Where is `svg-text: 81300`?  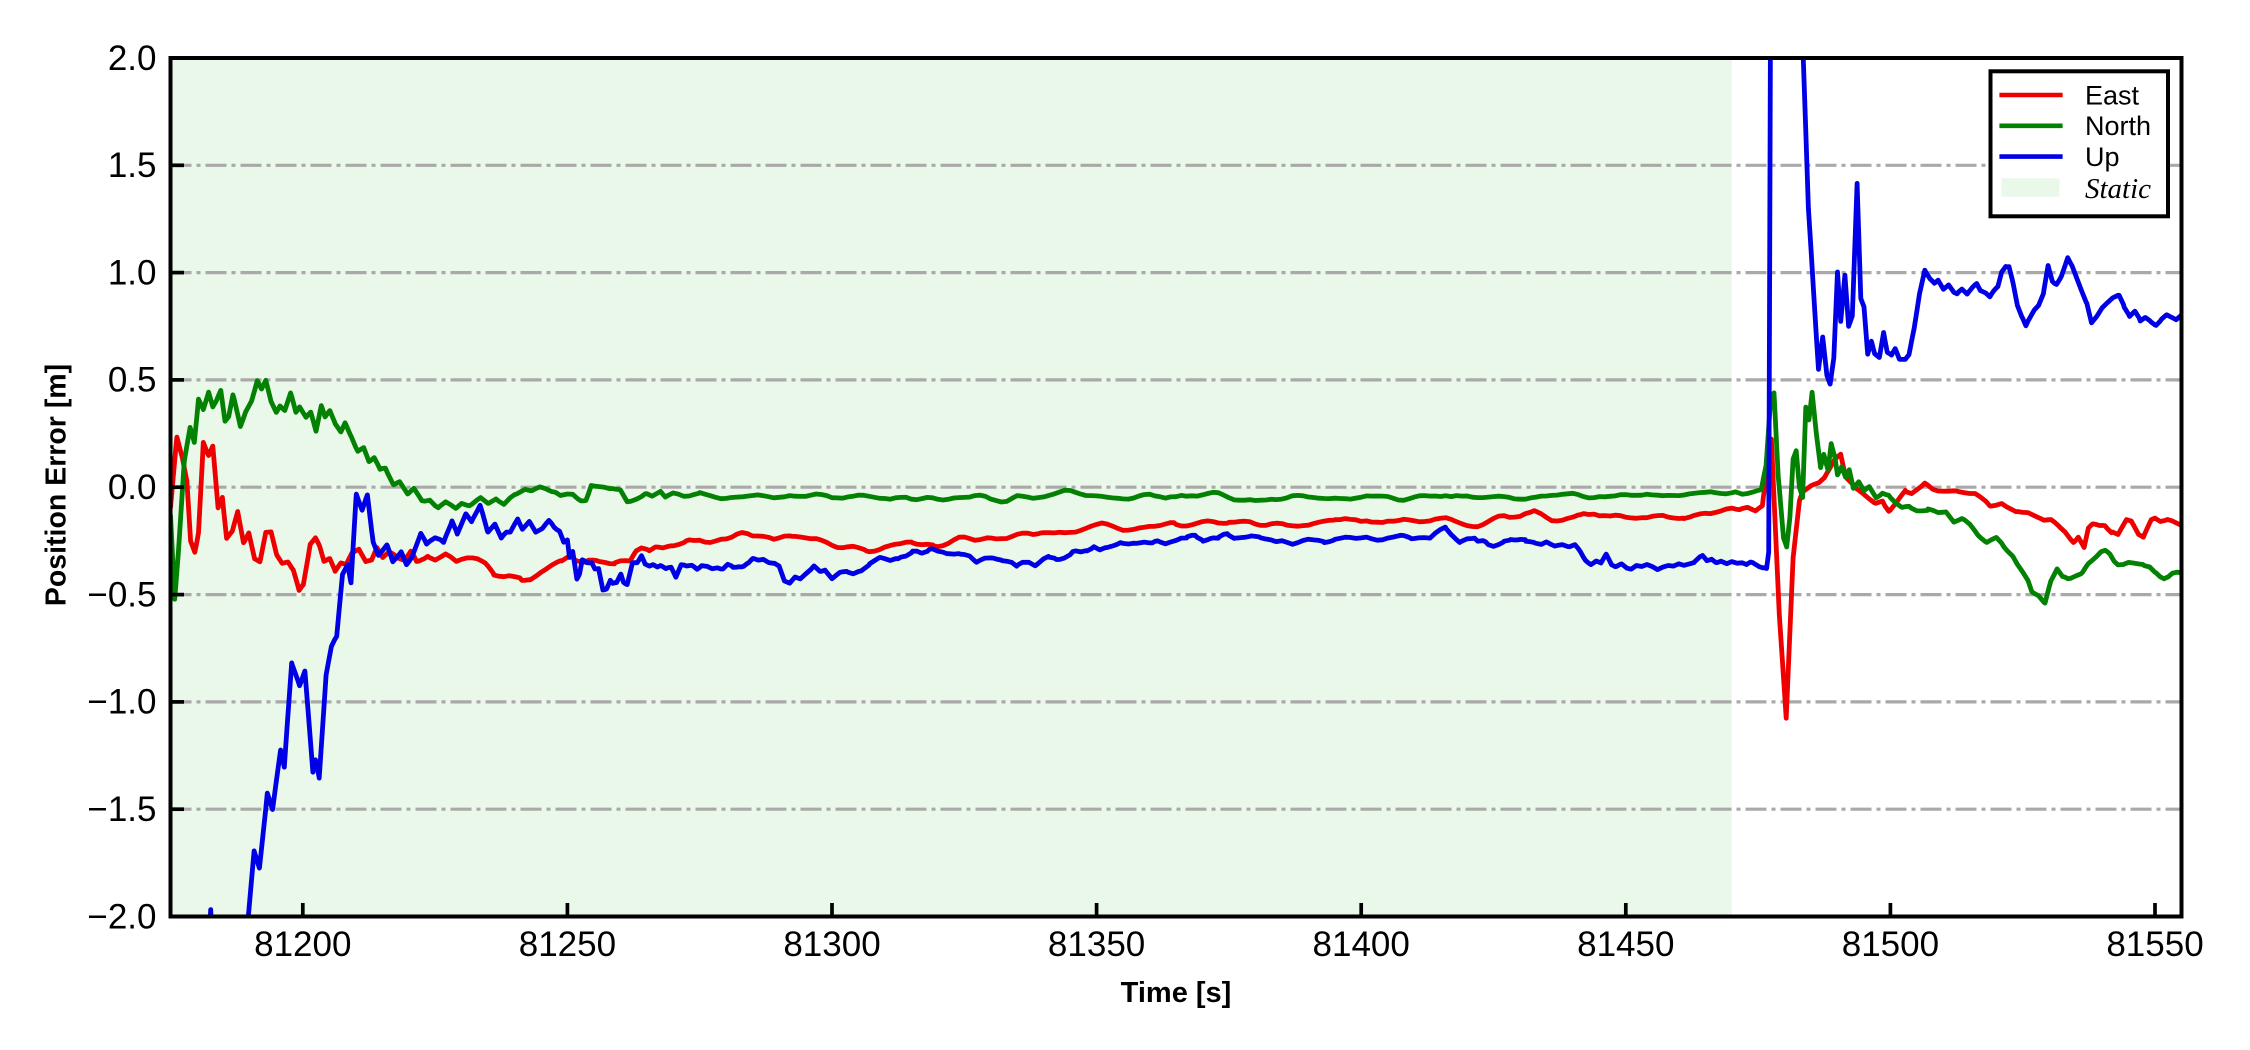 svg-text: 81300 is located at coordinates (831, 944).